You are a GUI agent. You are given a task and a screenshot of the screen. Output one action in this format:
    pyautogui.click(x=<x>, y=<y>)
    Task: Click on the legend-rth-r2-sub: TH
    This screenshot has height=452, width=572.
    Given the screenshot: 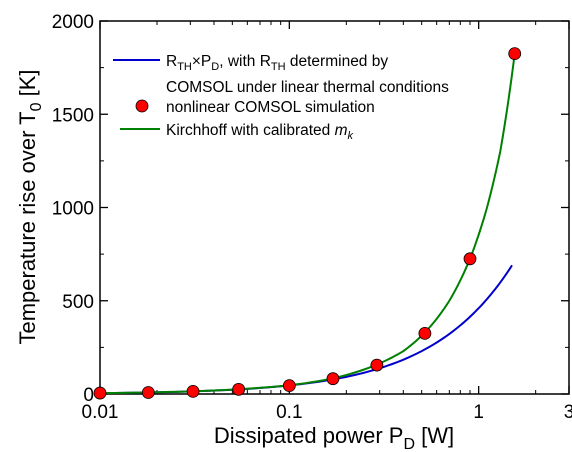 What is the action you would take?
    pyautogui.click(x=278, y=67)
    